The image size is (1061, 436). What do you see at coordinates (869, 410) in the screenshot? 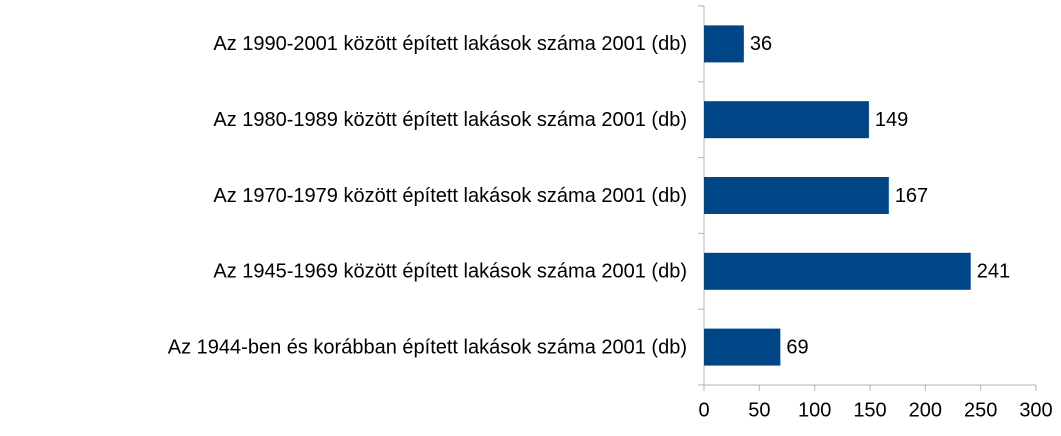
I see `x-tick-label: 150` at bounding box center [869, 410].